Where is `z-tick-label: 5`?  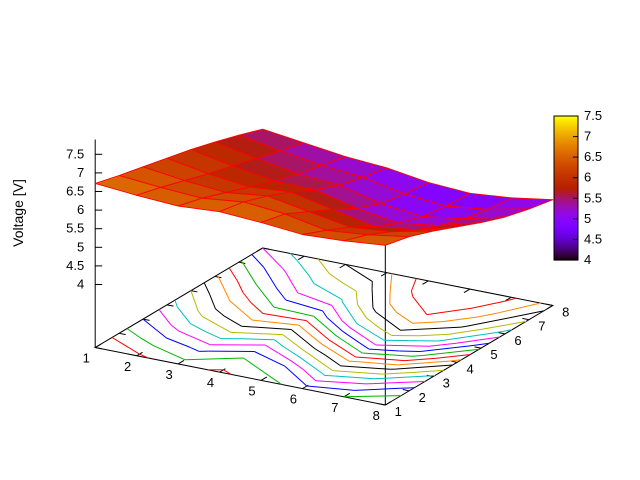
z-tick-label: 5 is located at coordinates (80, 246).